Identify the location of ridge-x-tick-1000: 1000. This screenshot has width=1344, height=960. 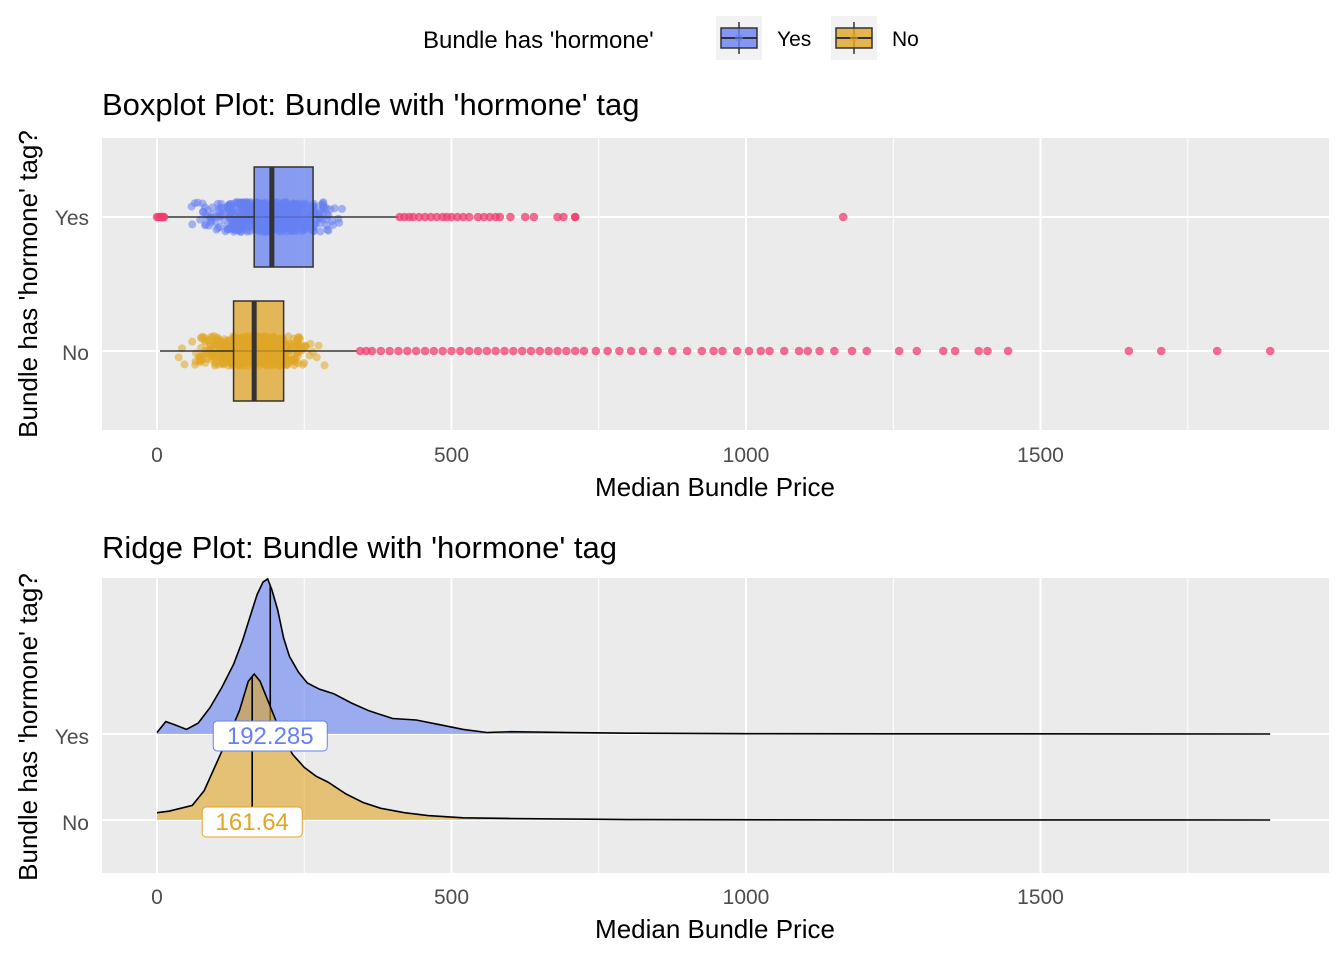
(746, 897).